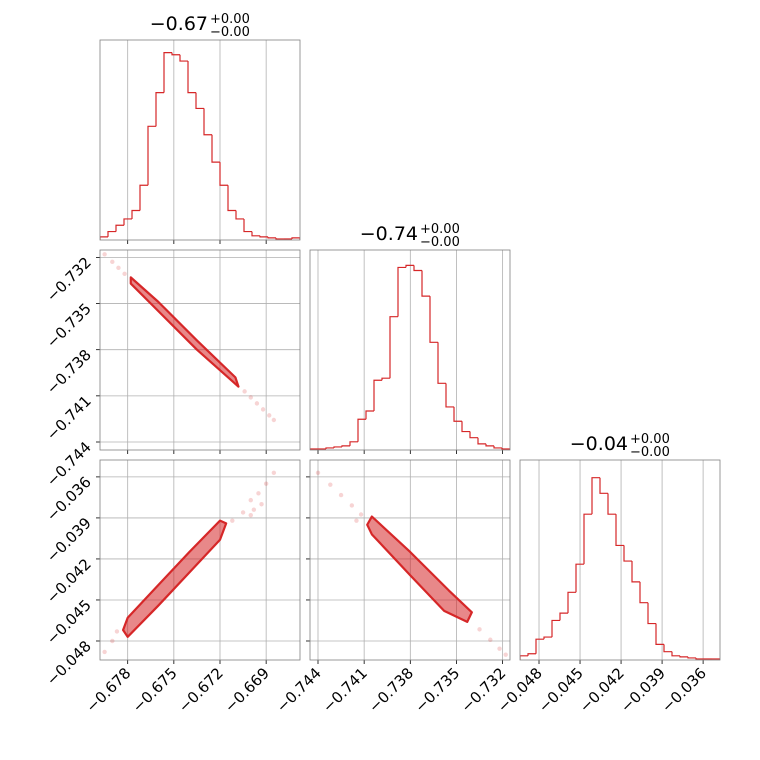 This screenshot has height=760, width=760. What do you see at coordinates (69, 540) in the screenshot?
I see `y-tick-label: −0.039` at bounding box center [69, 540].